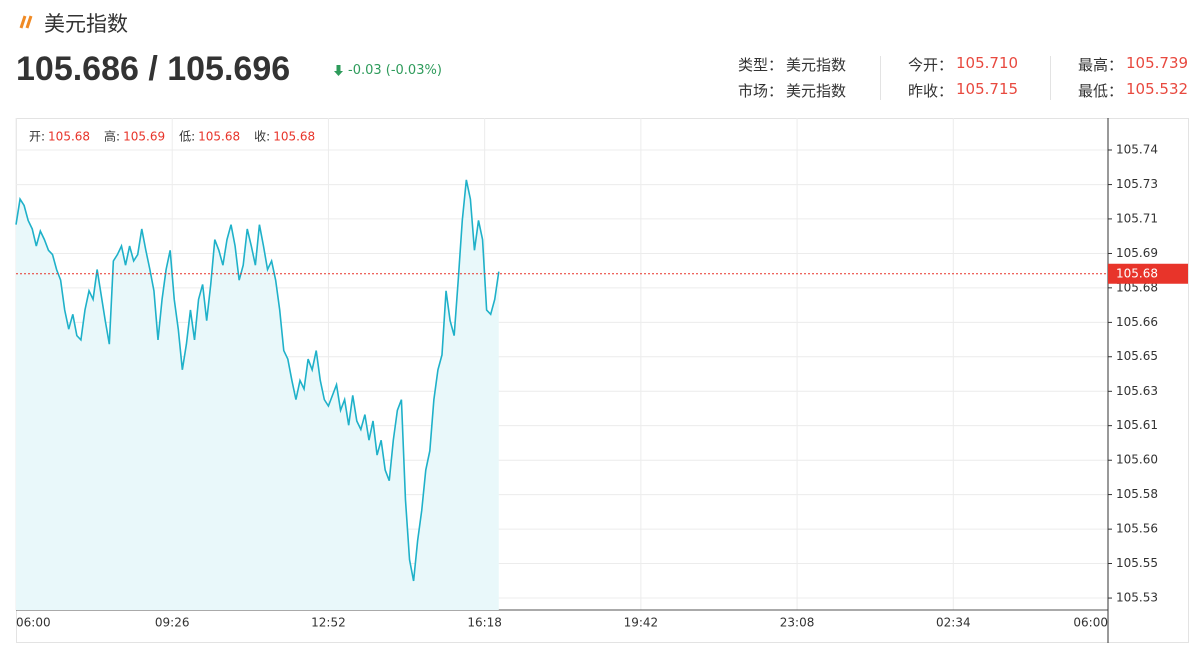  Describe the element at coordinates (1101, 65) in the screenshot. I see `info-label: 最高：` at that location.